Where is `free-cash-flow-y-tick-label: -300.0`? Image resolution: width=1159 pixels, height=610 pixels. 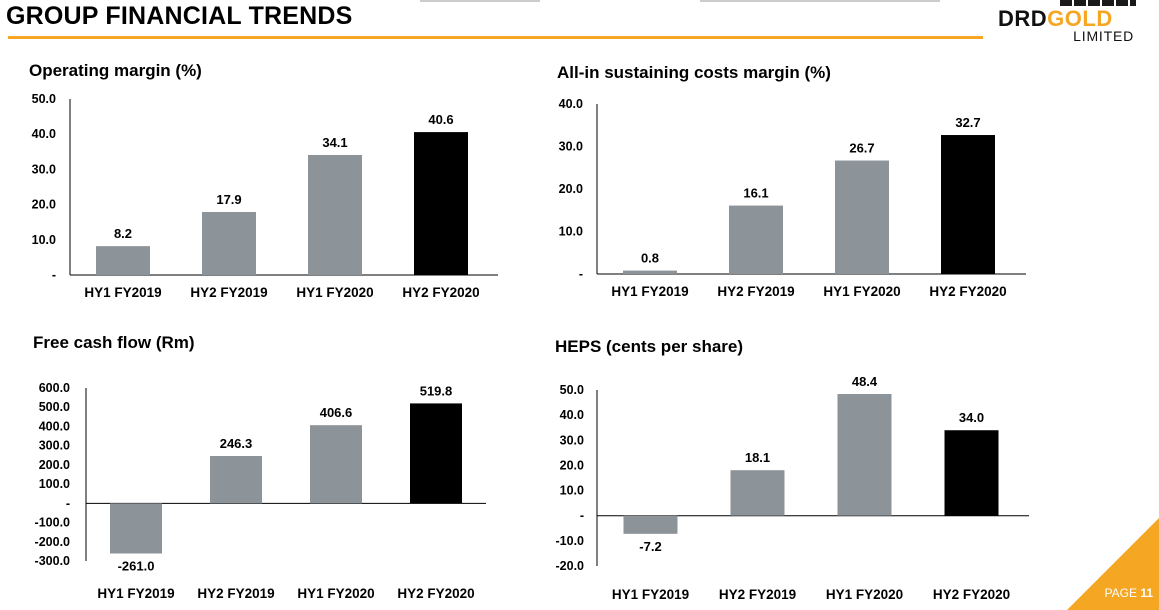
free-cash-flow-y-tick-label: -300.0 is located at coordinates (52, 561).